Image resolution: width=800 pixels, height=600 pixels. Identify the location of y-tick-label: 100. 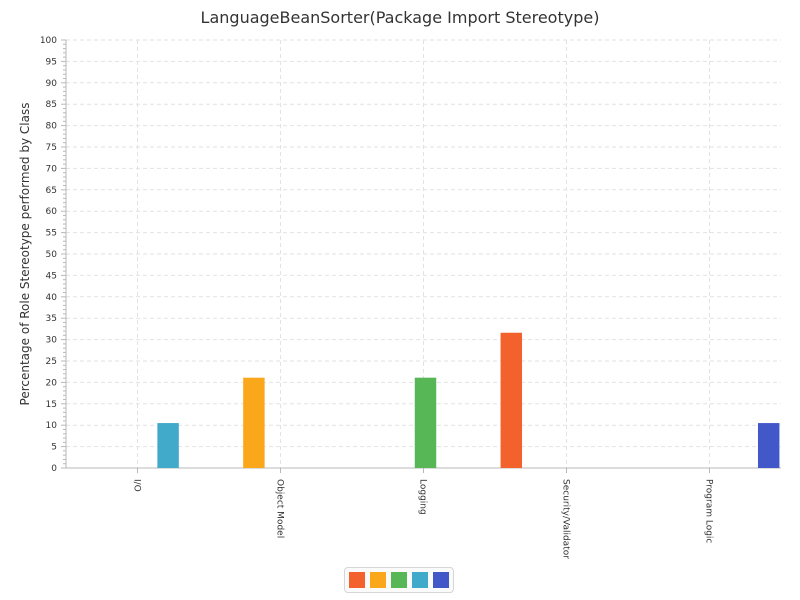
(48, 41).